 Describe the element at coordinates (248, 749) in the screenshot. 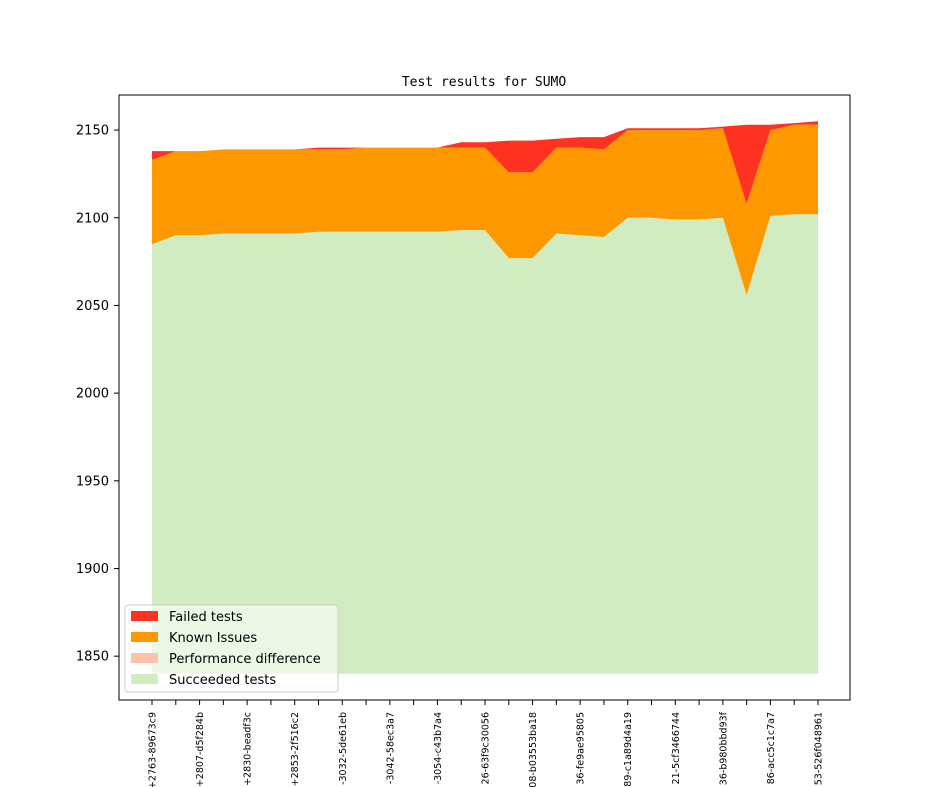

I see `x-tick-label: +2830-beadf3c` at that location.